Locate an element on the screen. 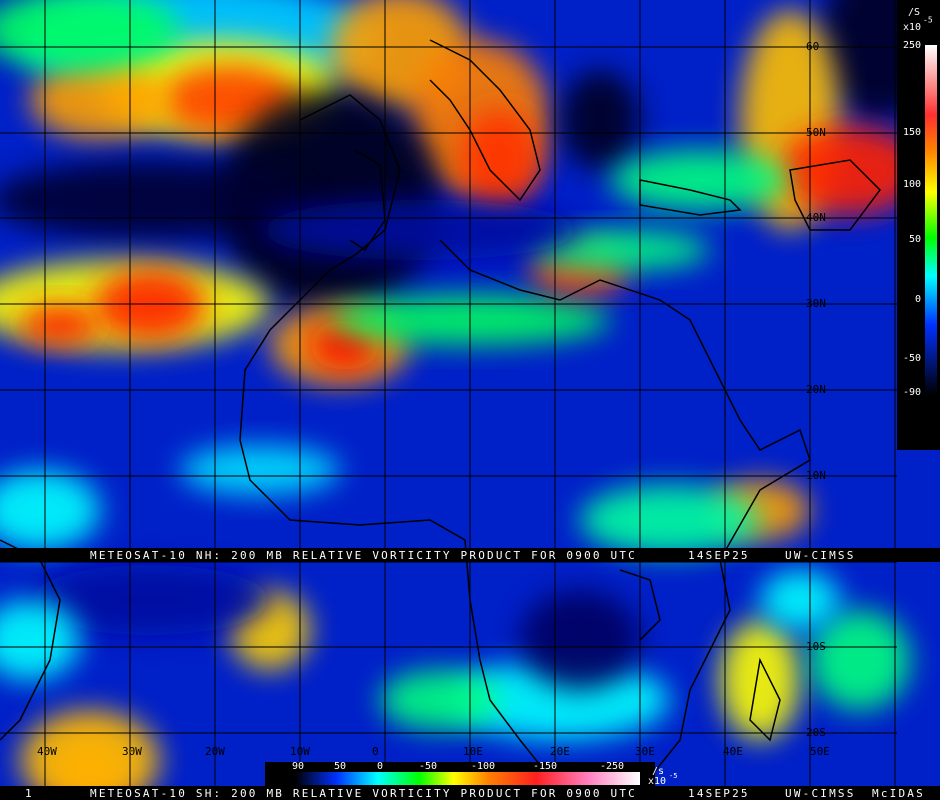 The image size is (940, 800). sh-software: McIDAS is located at coordinates (898, 793).